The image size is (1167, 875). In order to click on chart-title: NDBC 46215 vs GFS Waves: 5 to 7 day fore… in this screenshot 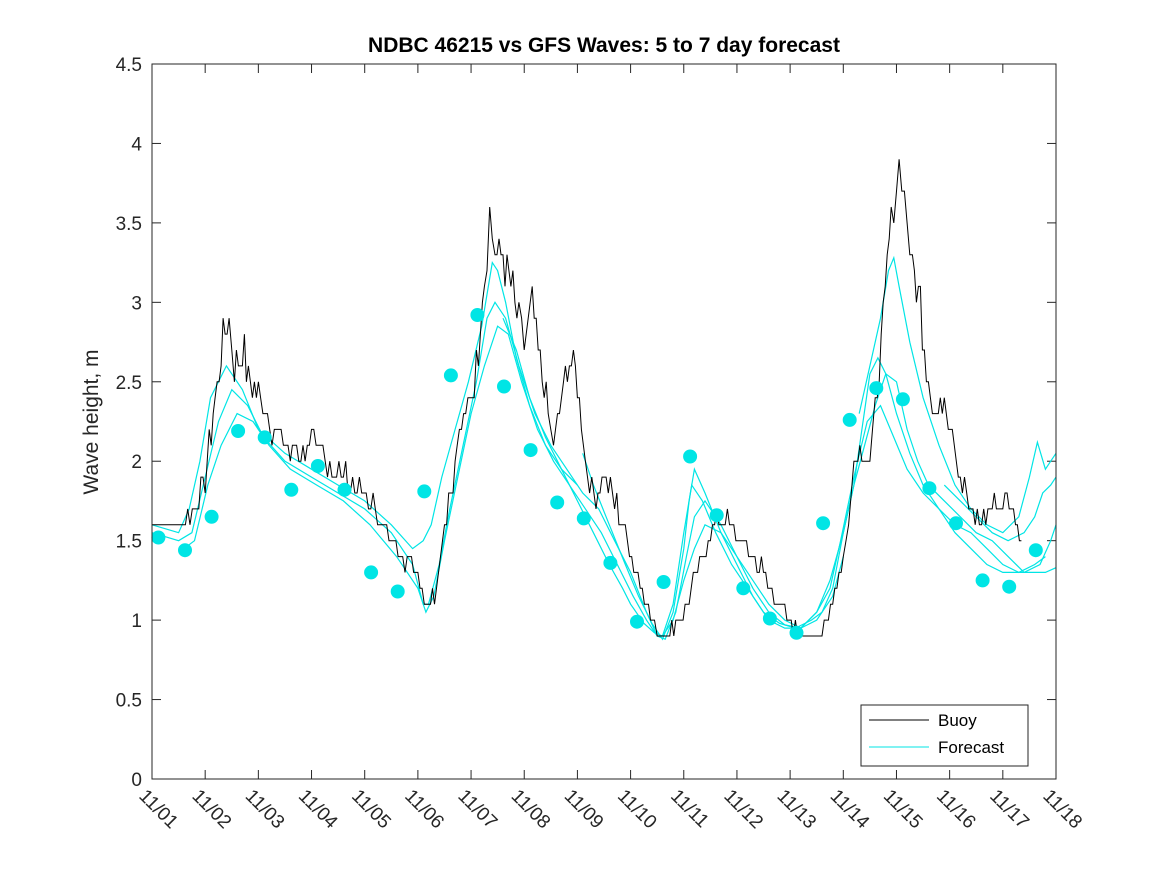, I will do `click(604, 45)`.